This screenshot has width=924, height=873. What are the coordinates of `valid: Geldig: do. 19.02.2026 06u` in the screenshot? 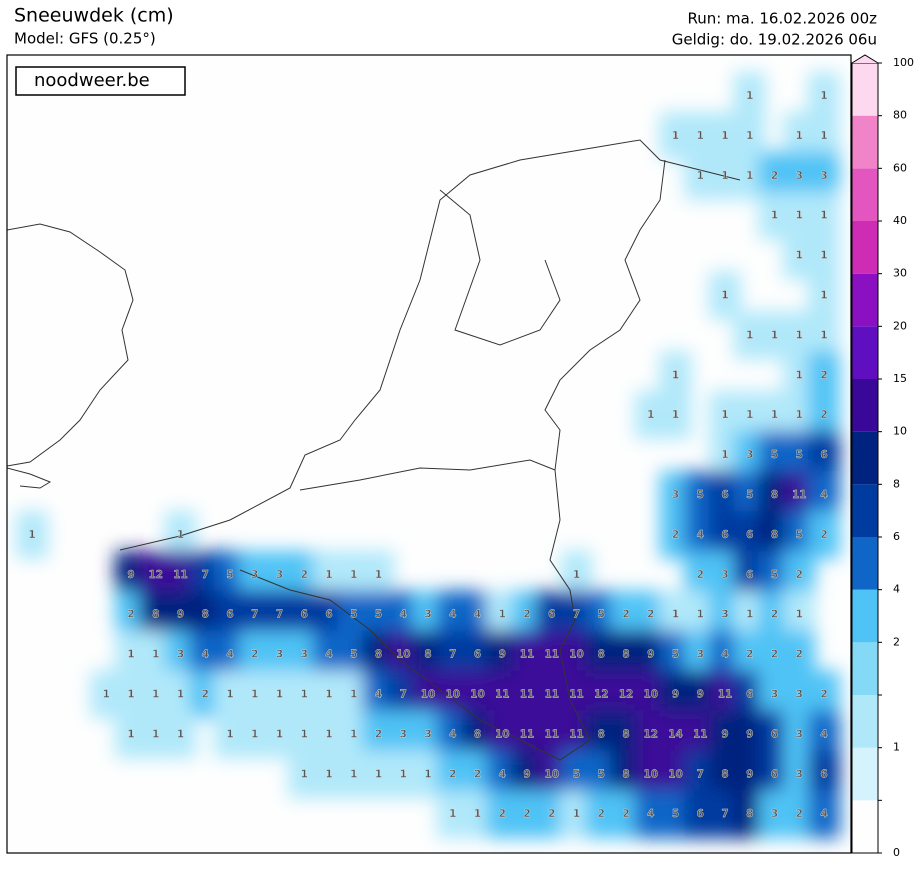 It's located at (774, 40).